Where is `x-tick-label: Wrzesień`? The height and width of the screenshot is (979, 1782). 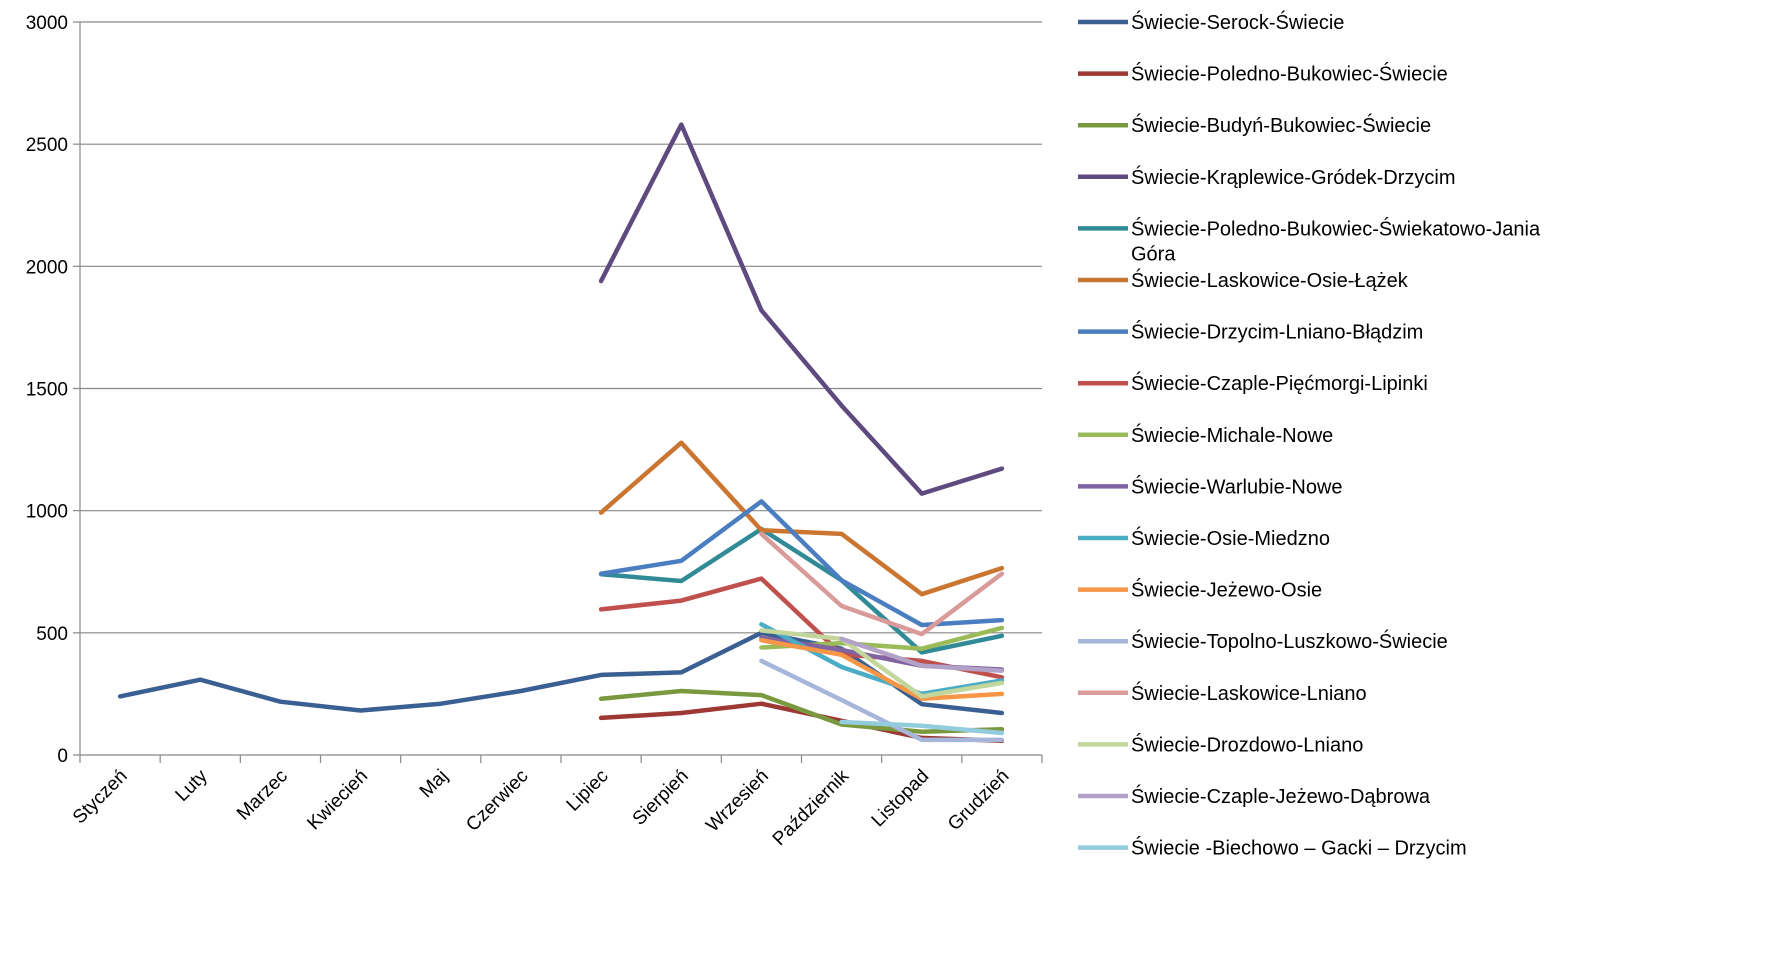
x-tick-label: Wrzesień is located at coordinates (737, 801).